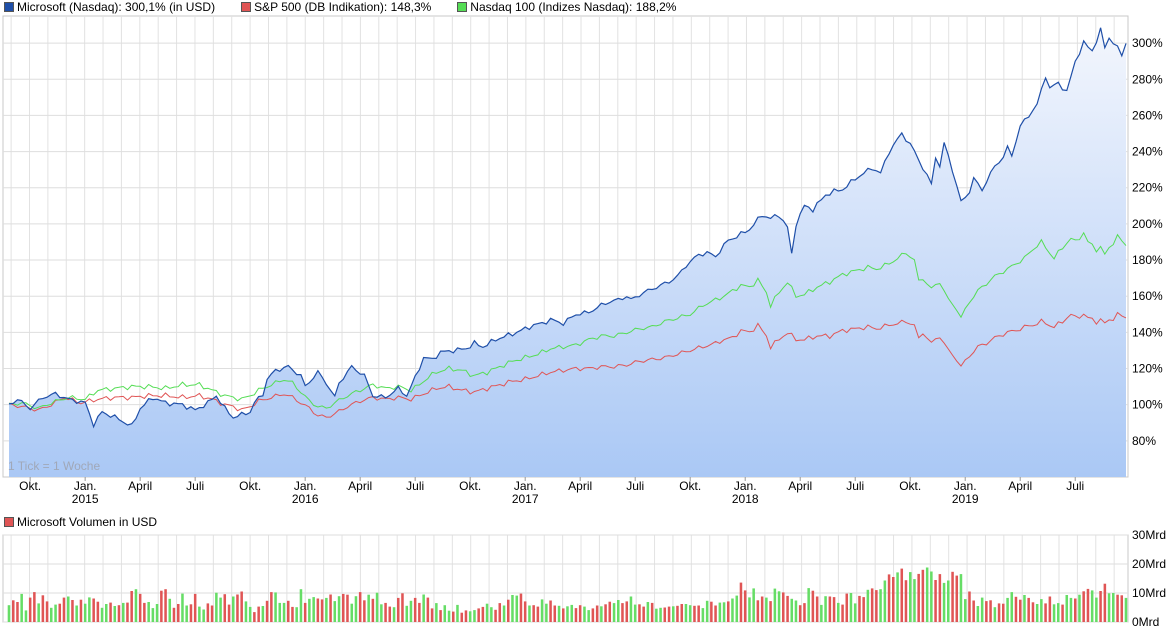  Describe the element at coordinates (9, 522) in the screenshot. I see `volume-legend-swatch` at that location.